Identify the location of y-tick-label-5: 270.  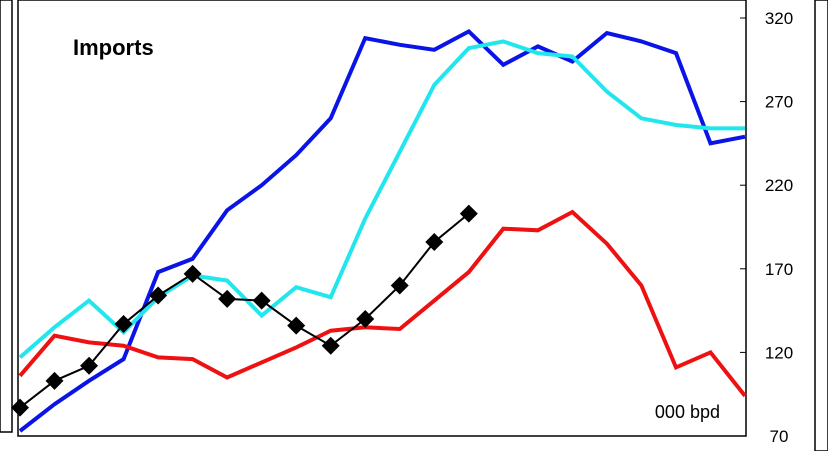
(779, 102).